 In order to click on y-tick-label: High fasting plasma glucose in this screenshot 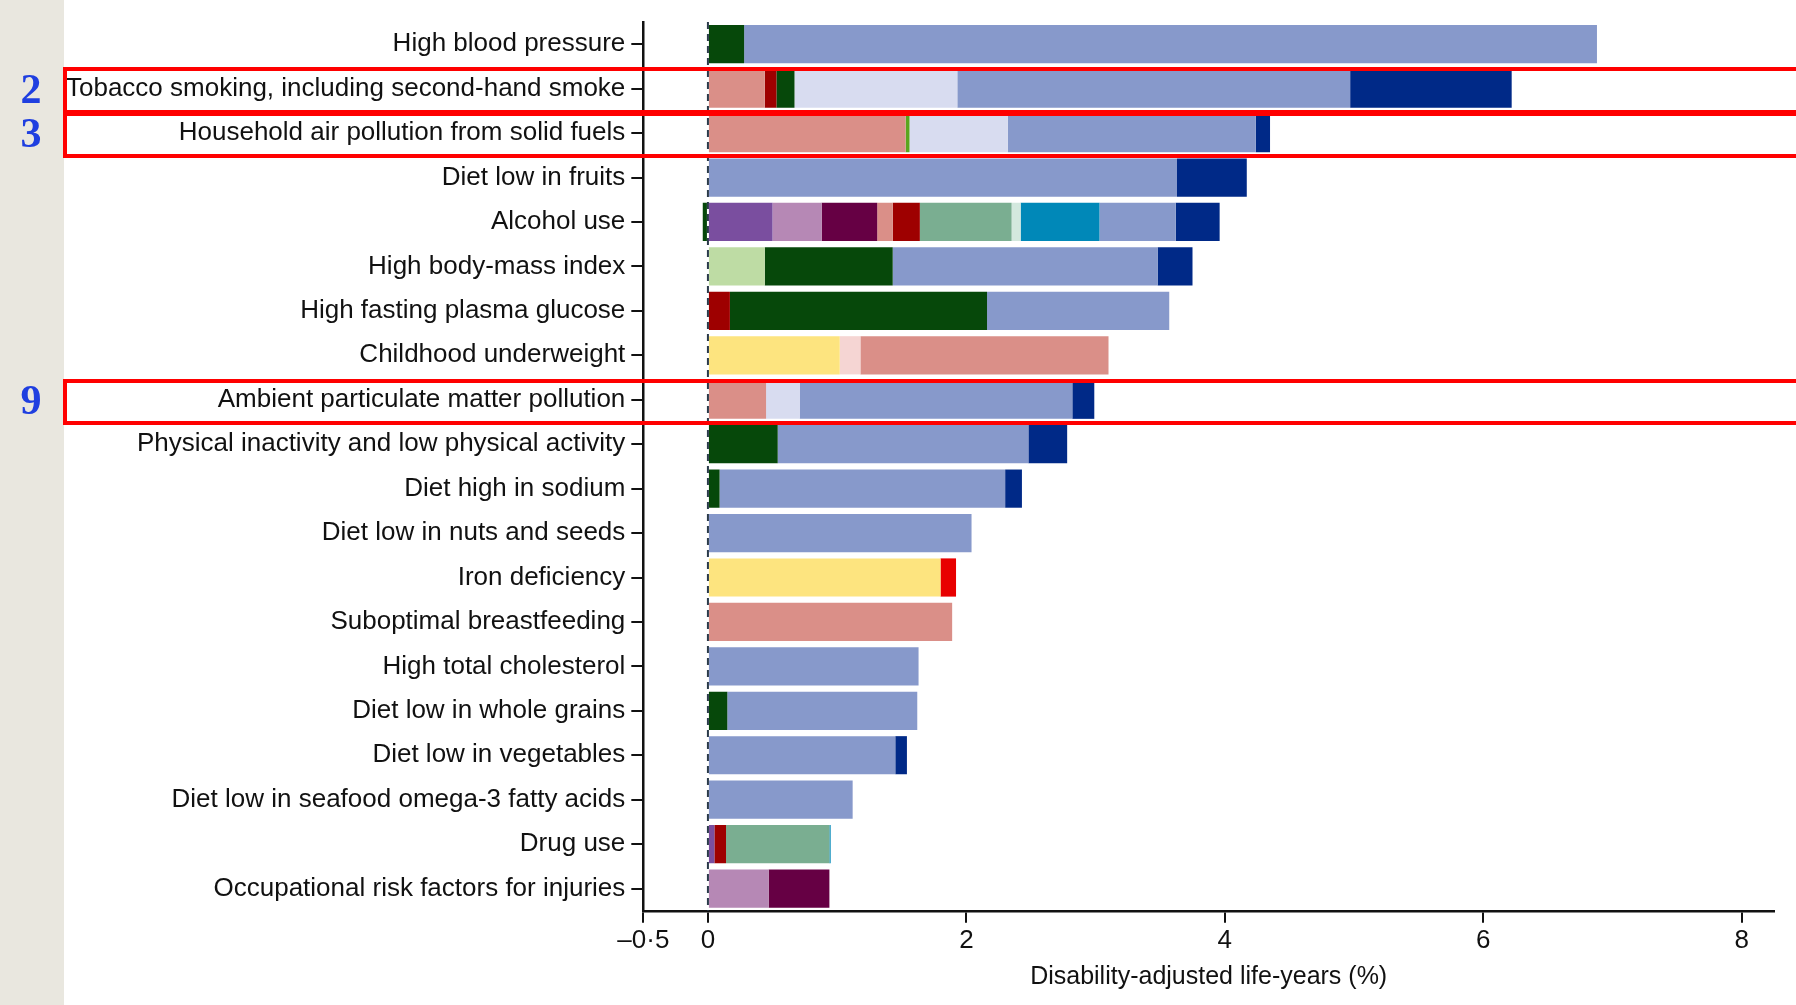, I will do `click(463, 309)`.